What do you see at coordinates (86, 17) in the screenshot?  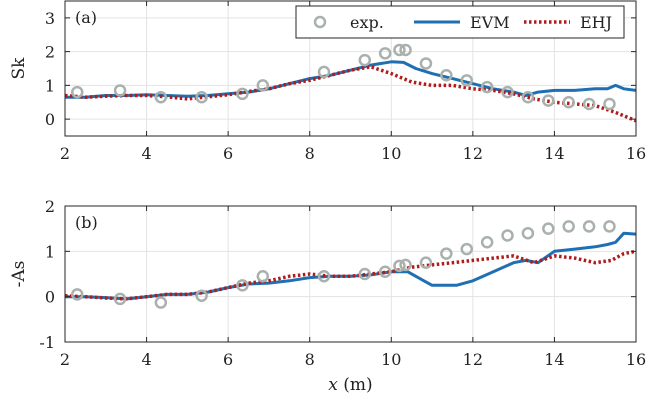 I see `panel-tag: (a)` at bounding box center [86, 17].